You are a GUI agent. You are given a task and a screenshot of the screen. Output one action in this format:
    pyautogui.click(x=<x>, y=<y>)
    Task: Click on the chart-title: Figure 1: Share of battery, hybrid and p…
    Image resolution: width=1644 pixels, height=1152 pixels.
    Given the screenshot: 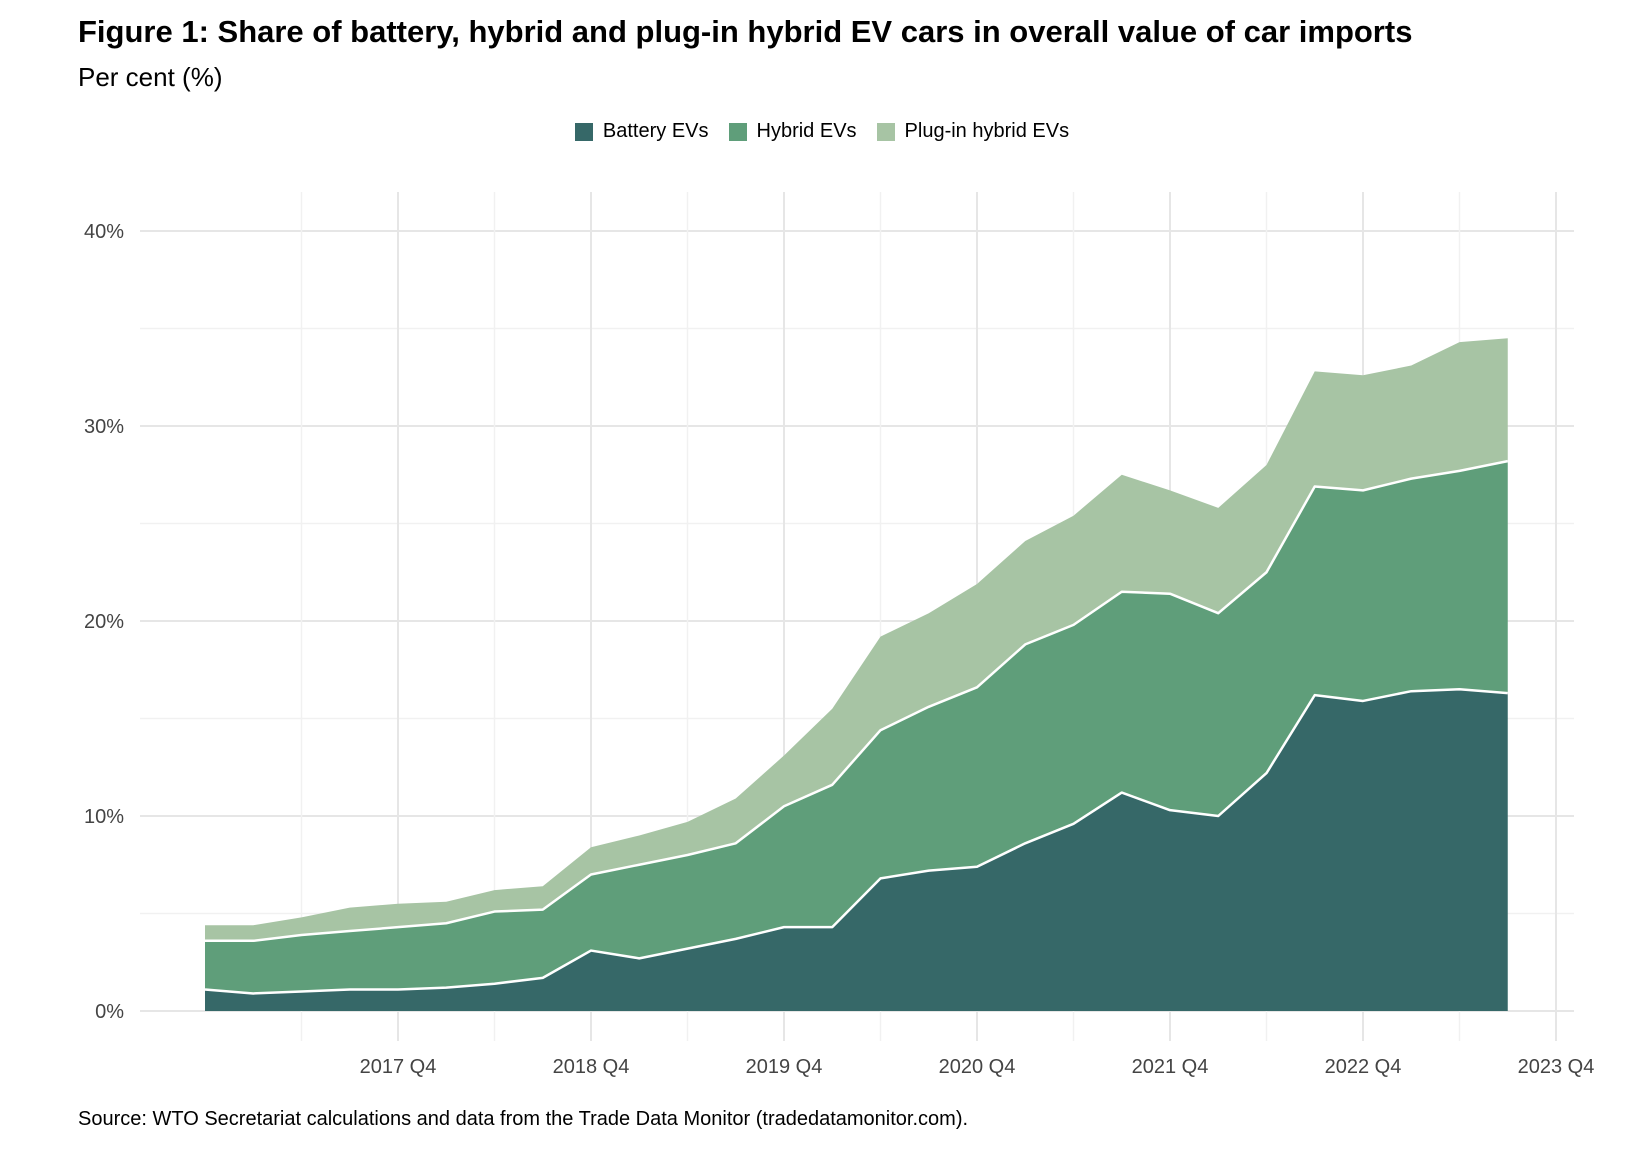 What is the action you would take?
    pyautogui.click(x=745, y=31)
    